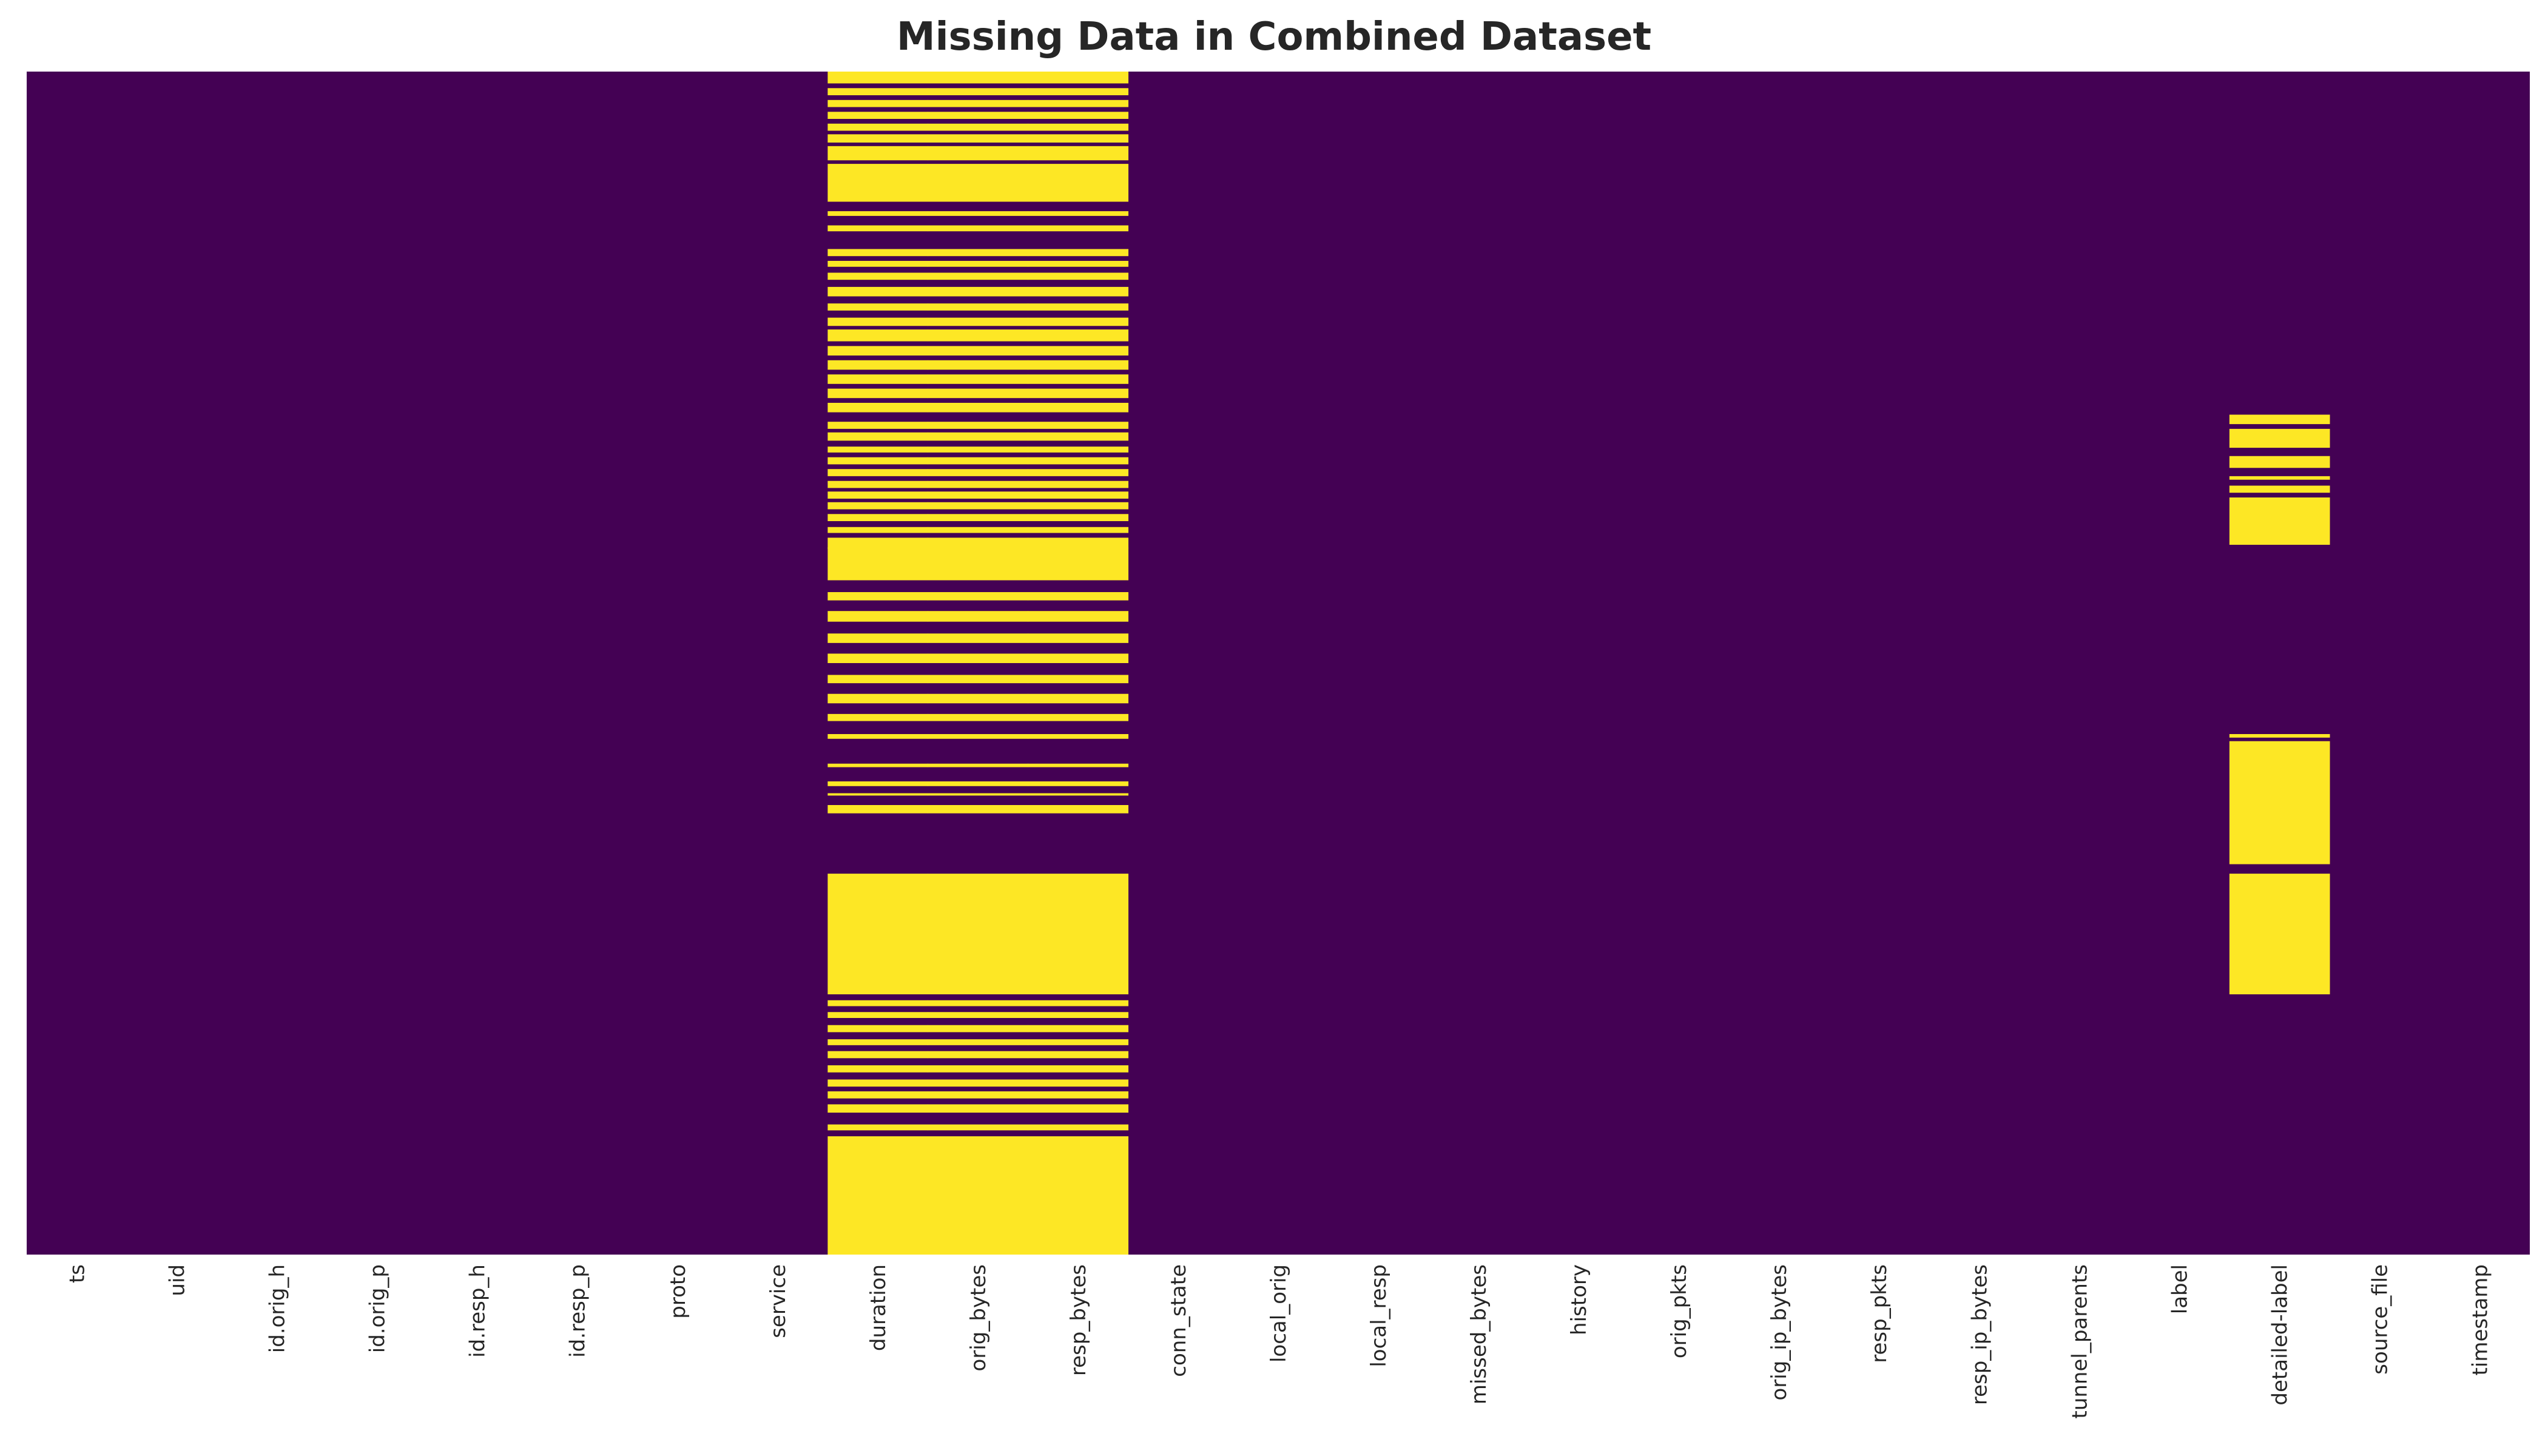 The image size is (2548, 1456). What do you see at coordinates (1679, 1311) in the screenshot?
I see `x-tick-label: orig_pkts` at bounding box center [1679, 1311].